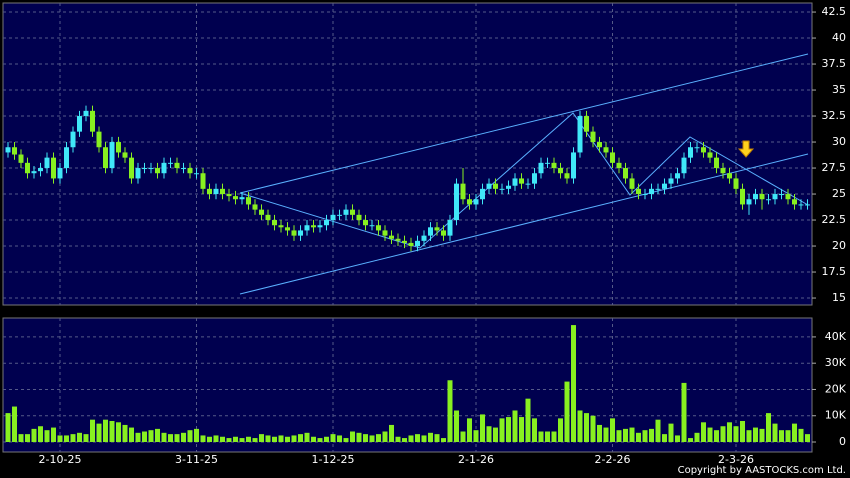  Describe the element at coordinates (60, 459) in the screenshot. I see `x-tick-label: 2-10-25` at that location.